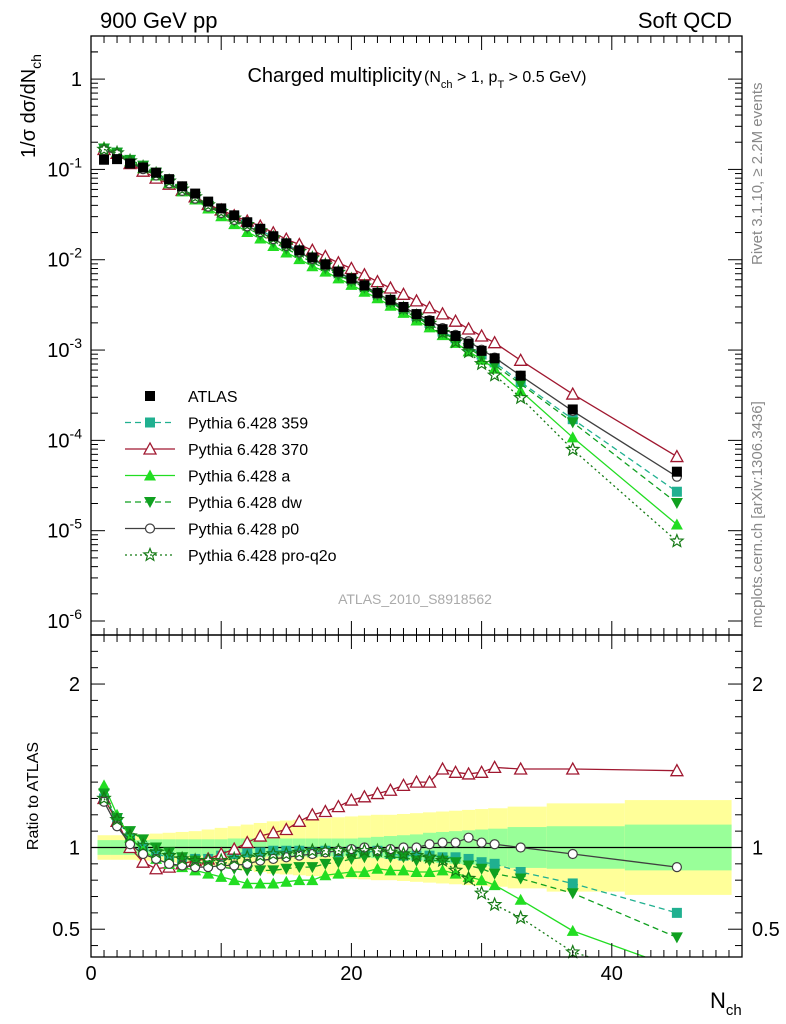 The image size is (786, 1024). Describe the element at coordinates (351, 974) in the screenshot. I see `x-tick-label: 20` at that location.